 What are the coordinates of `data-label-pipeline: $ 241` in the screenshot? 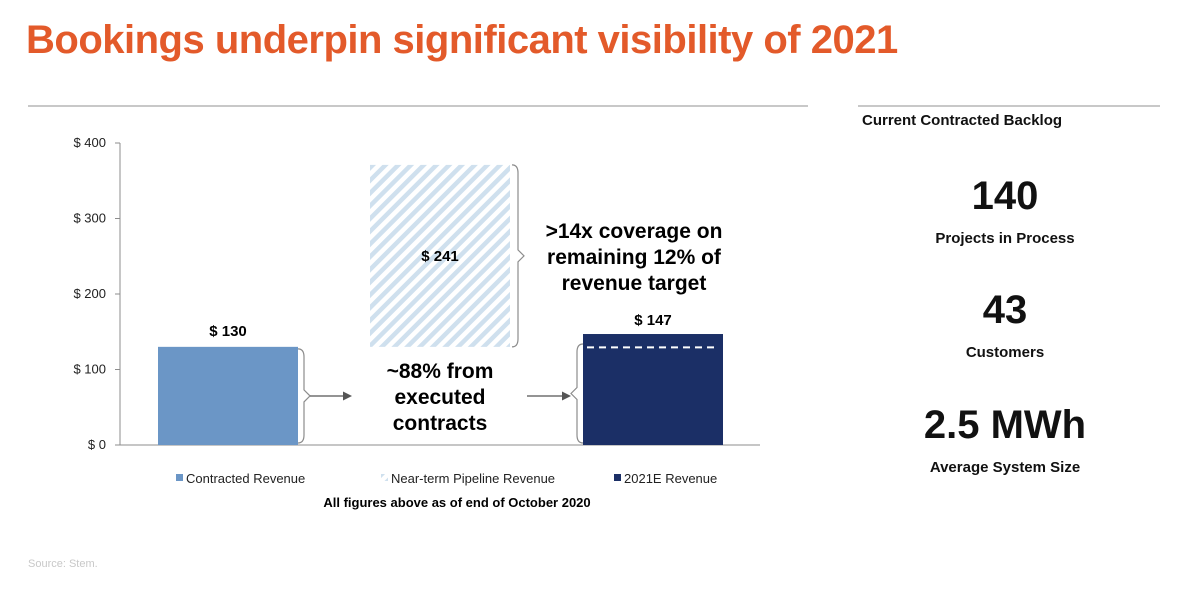 It's located at (440, 256).